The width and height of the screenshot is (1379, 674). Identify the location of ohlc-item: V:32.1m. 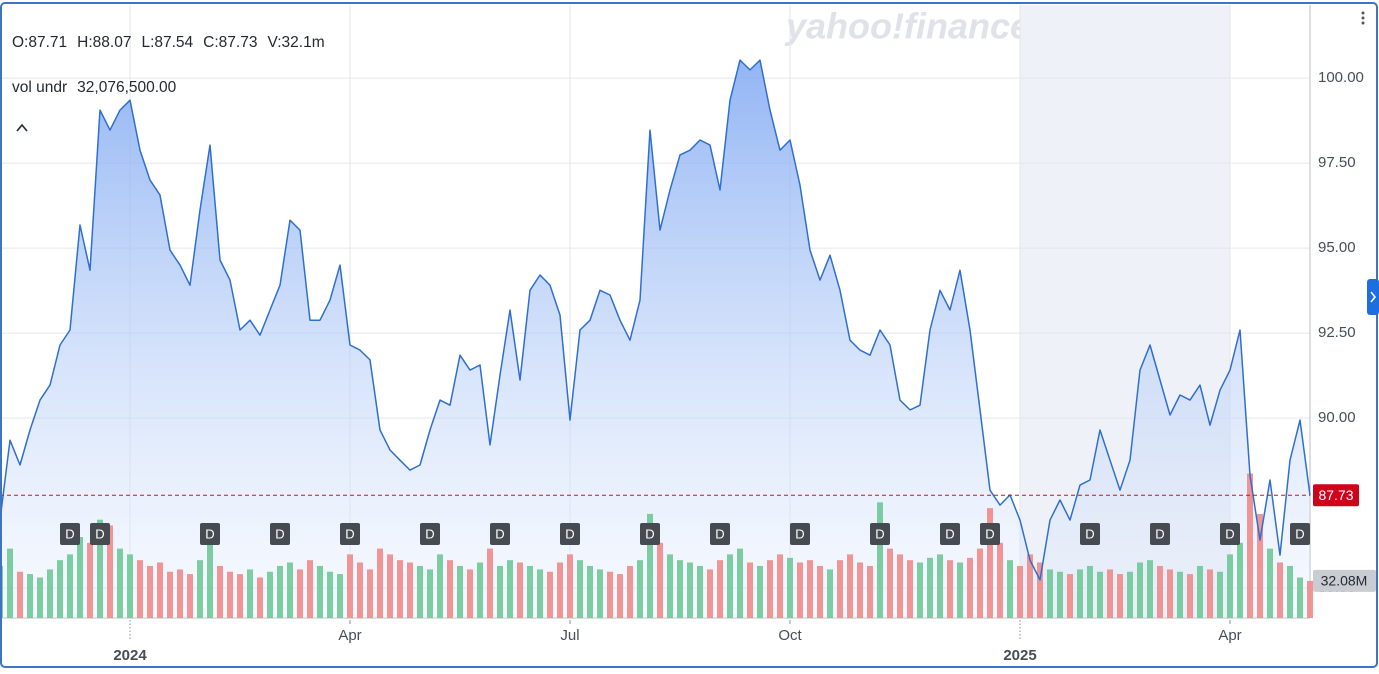
(296, 42).